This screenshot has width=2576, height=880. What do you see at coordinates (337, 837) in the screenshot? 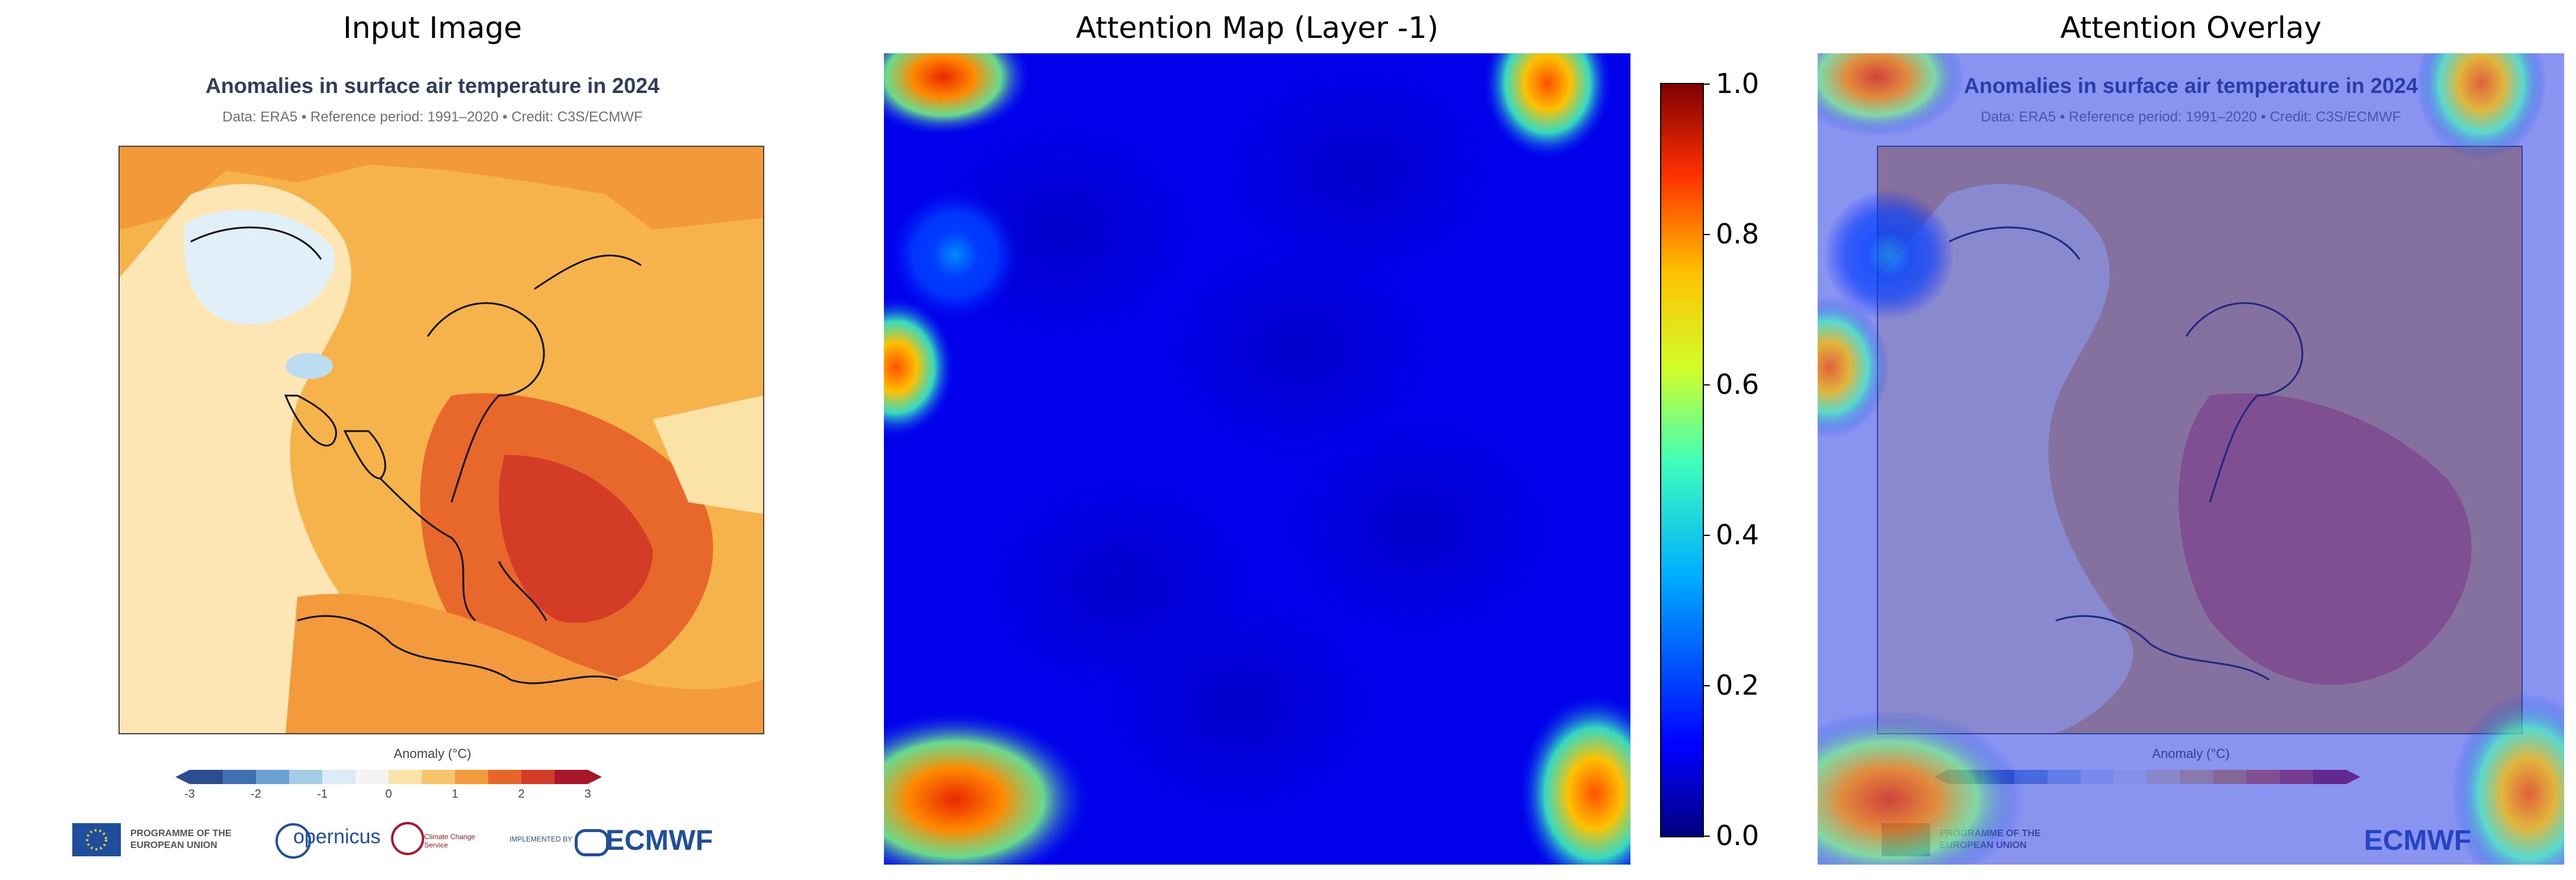
I see `copernicus-label: opernicus` at bounding box center [337, 837].